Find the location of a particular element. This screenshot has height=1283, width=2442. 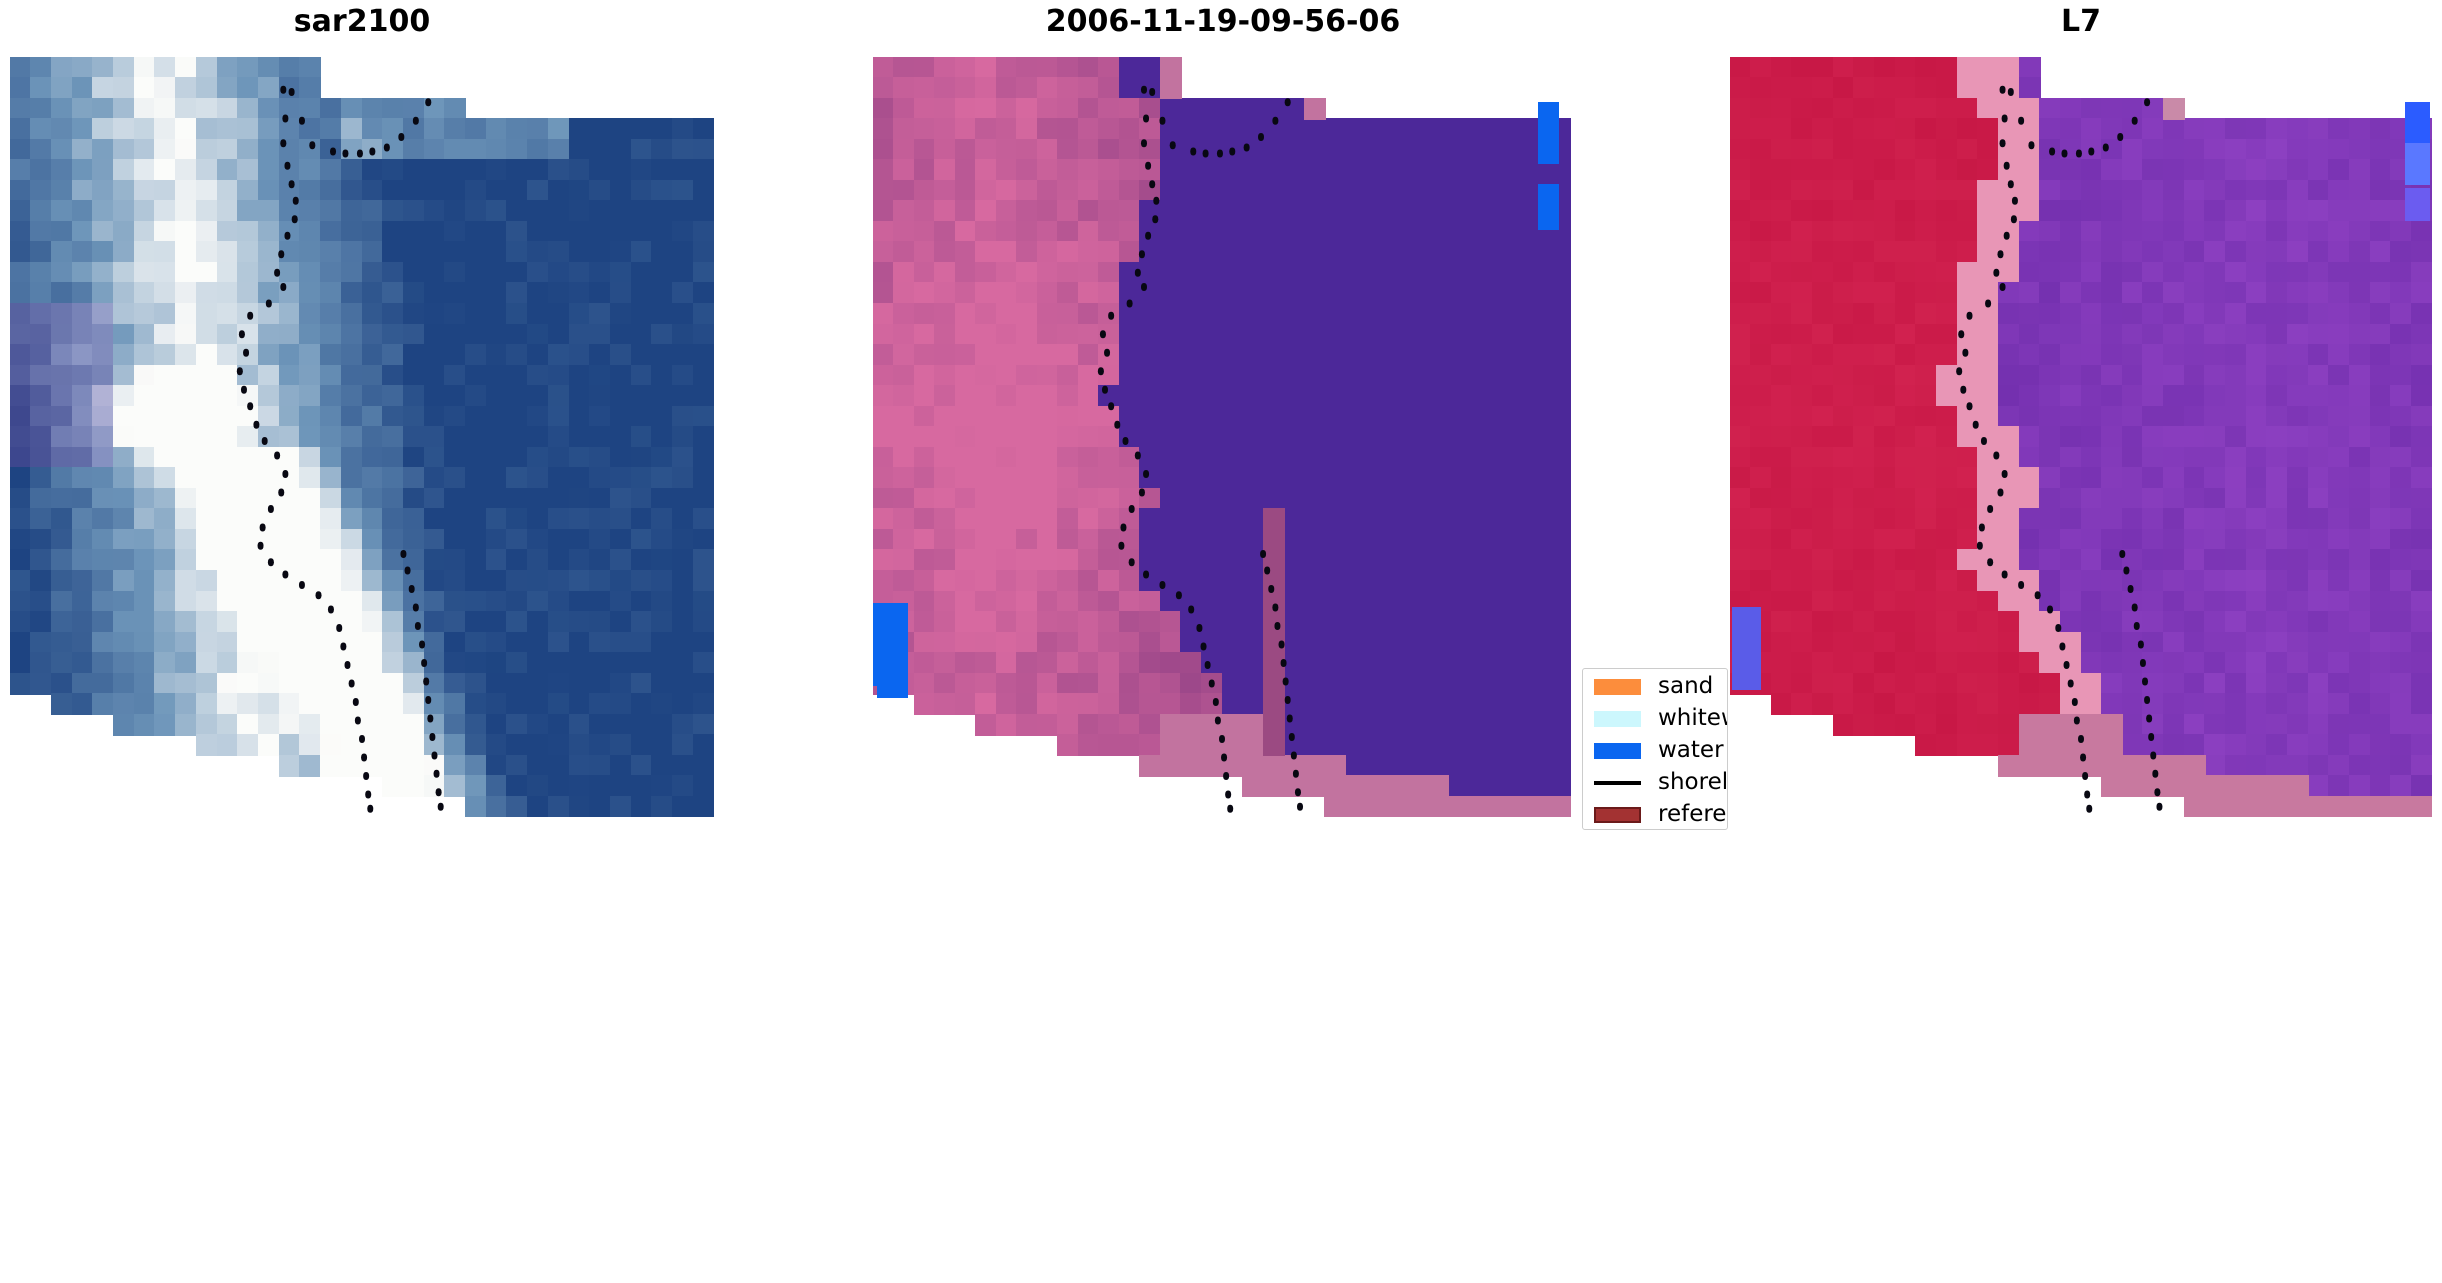

sand-swatch is located at coordinates (1617, 686).